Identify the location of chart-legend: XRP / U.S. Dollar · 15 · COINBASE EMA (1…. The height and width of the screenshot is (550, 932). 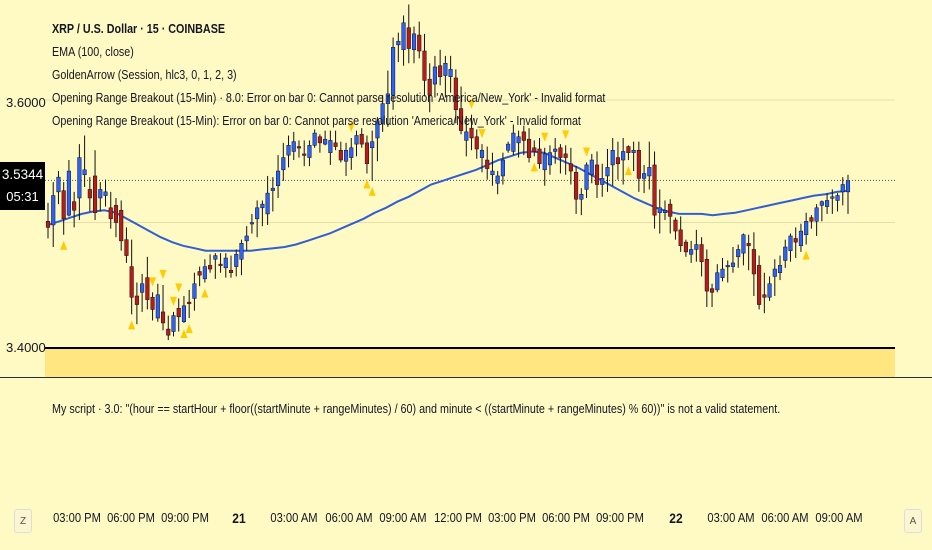
(329, 75).